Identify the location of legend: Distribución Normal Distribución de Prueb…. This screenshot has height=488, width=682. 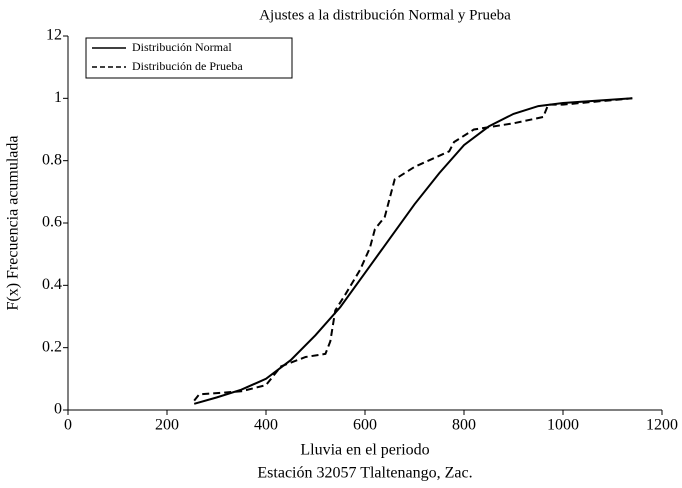
(189, 58).